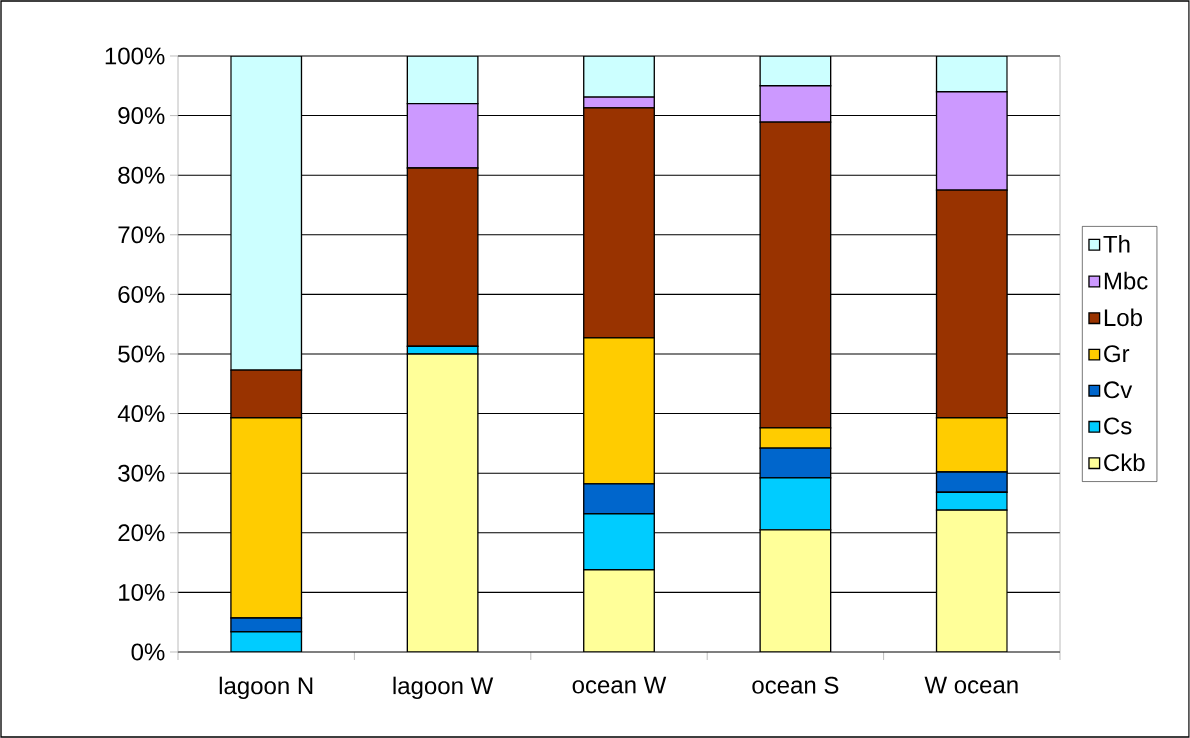 The height and width of the screenshot is (738, 1190). I want to click on legend-label: Lob, so click(1123, 317).